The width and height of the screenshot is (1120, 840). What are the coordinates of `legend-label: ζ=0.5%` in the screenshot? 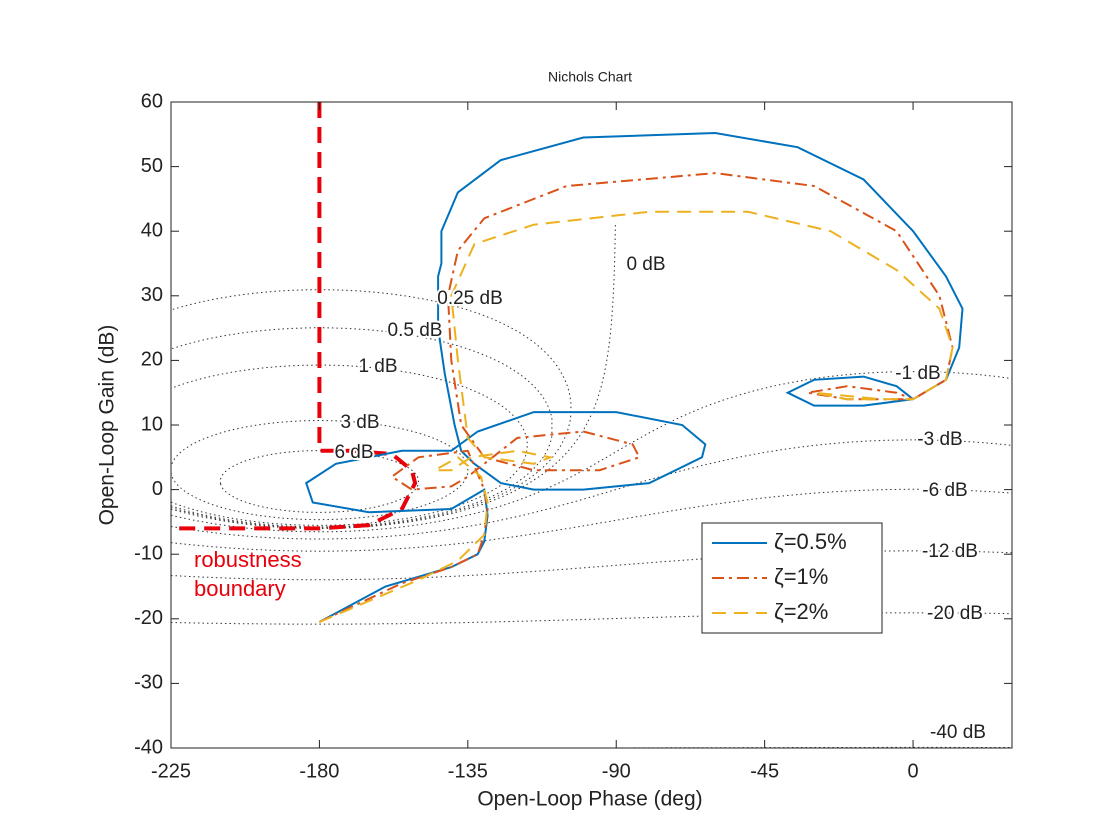 It's located at (810, 541).